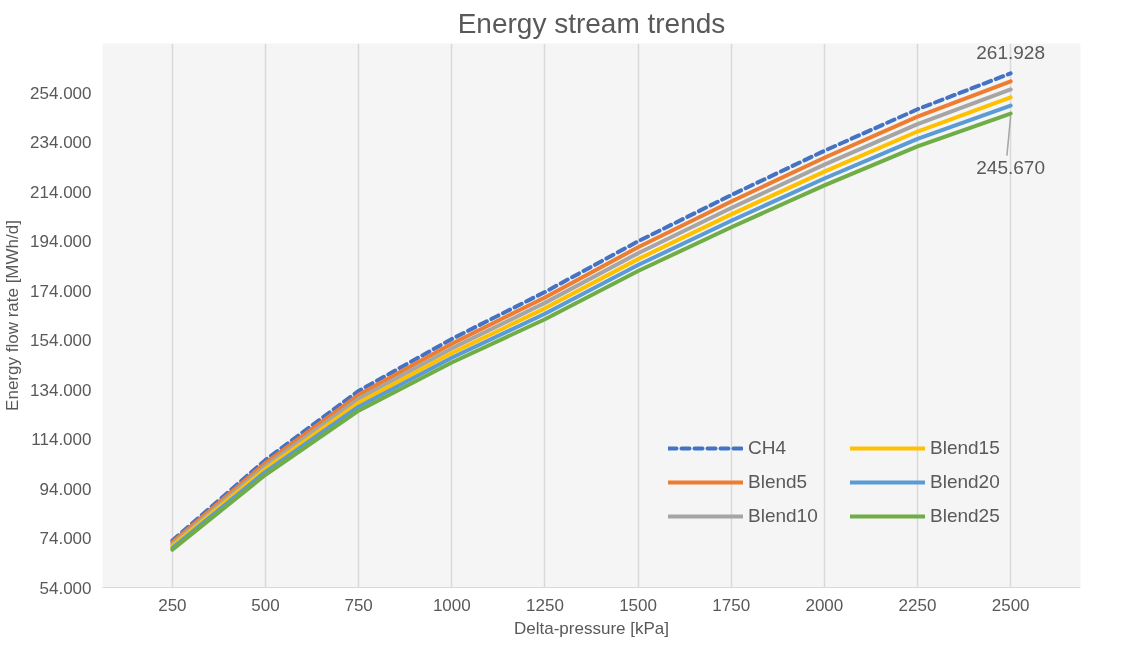  What do you see at coordinates (545, 605) in the screenshot?
I see `x-tick-label: 1250` at bounding box center [545, 605].